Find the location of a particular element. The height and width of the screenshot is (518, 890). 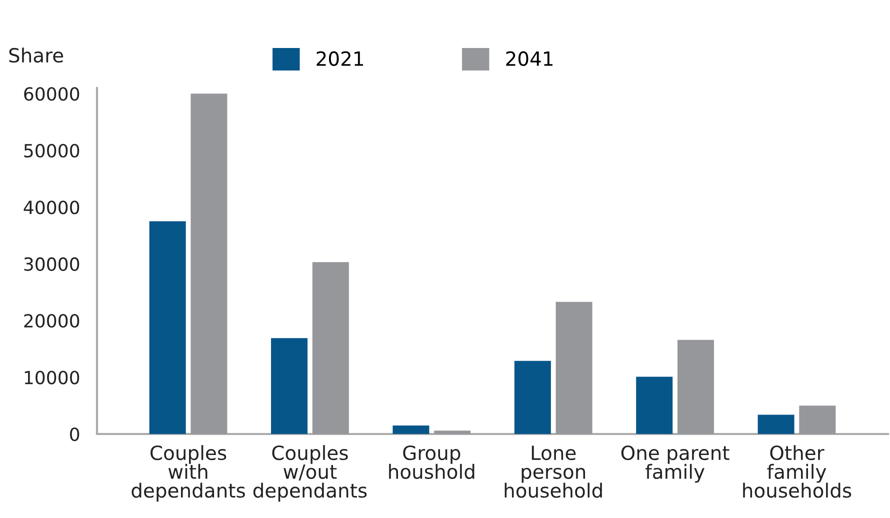

x-tick-label: One parent family is located at coordinates (675, 464).